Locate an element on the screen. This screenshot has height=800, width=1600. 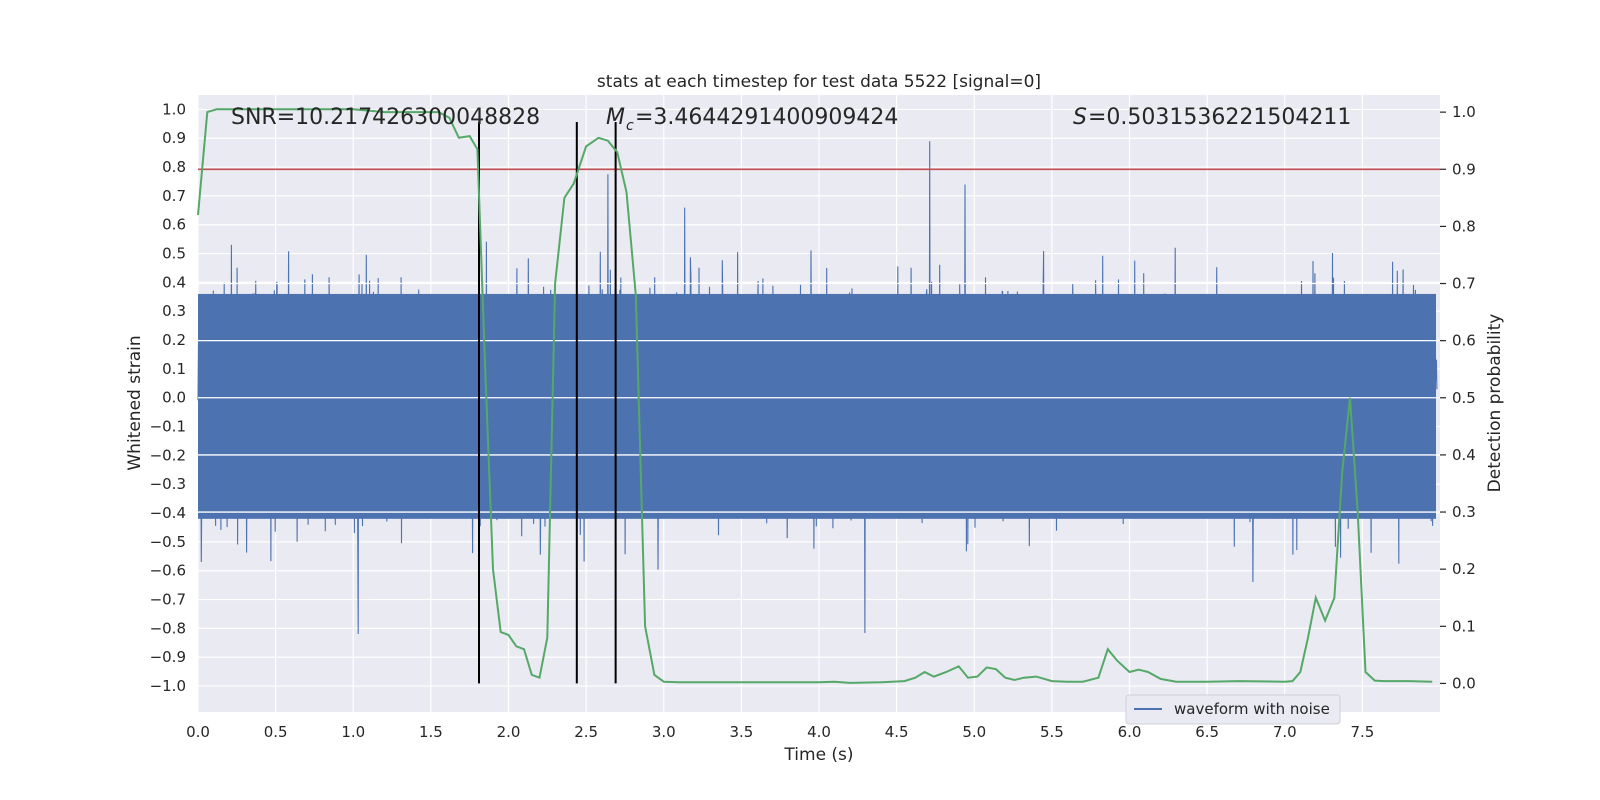
y-right-tick-label: 0.9 is located at coordinates (1464, 169).